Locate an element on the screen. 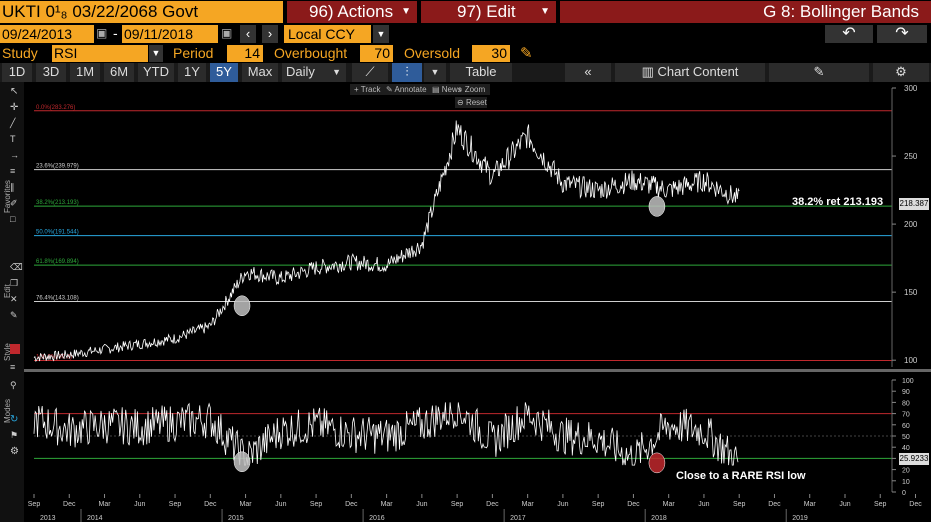  arrow-icon: → is located at coordinates (14, 155).